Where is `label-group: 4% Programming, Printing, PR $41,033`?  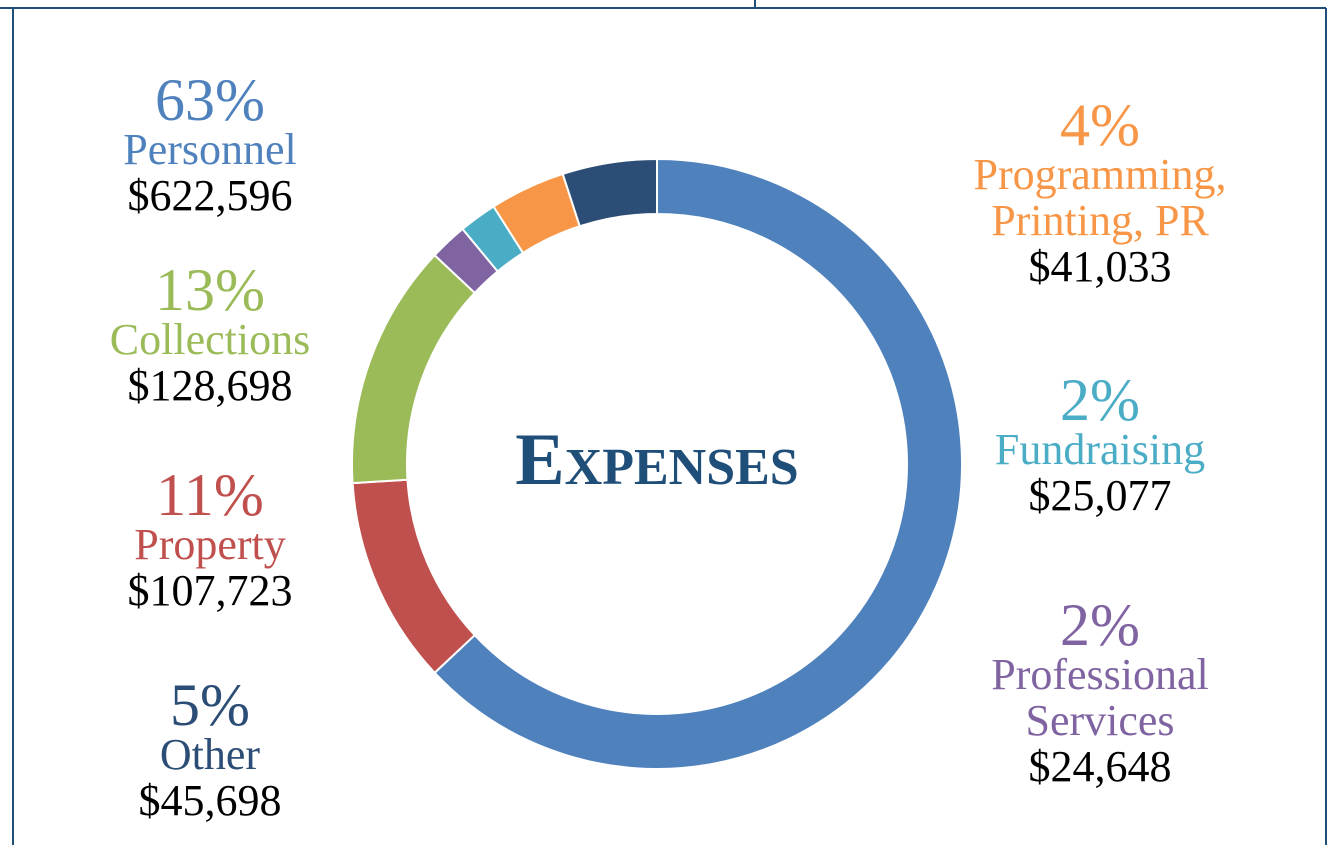 label-group: 4% Programming, Printing, PR $41,033 is located at coordinates (1100, 191).